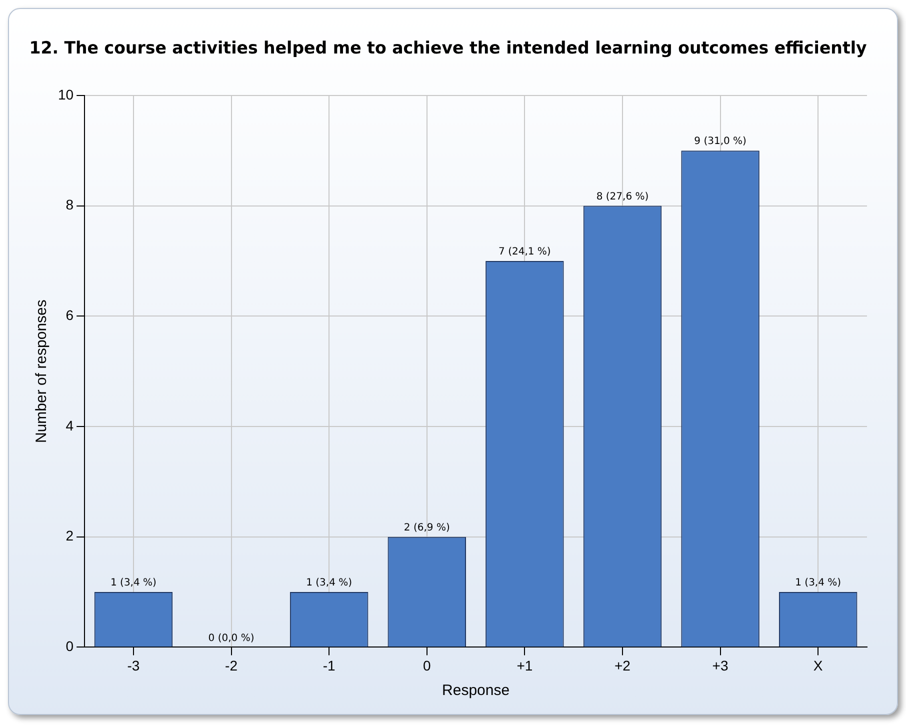  I want to click on chart-title: 12. The course activities helped me to achieve the intended learning outcomes efficiently, so click(448, 47).